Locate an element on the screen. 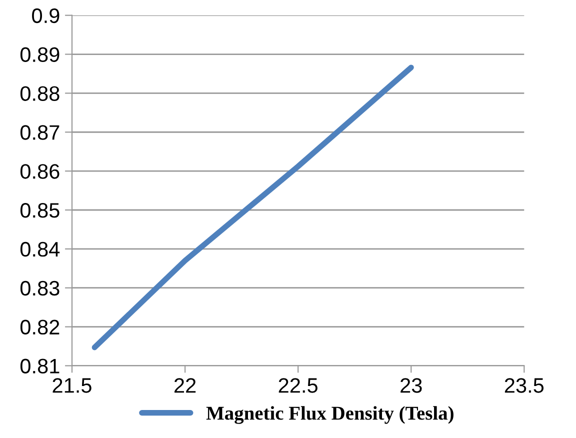 The width and height of the screenshot is (576, 438). x-tick-label: 22 is located at coordinates (185, 385).